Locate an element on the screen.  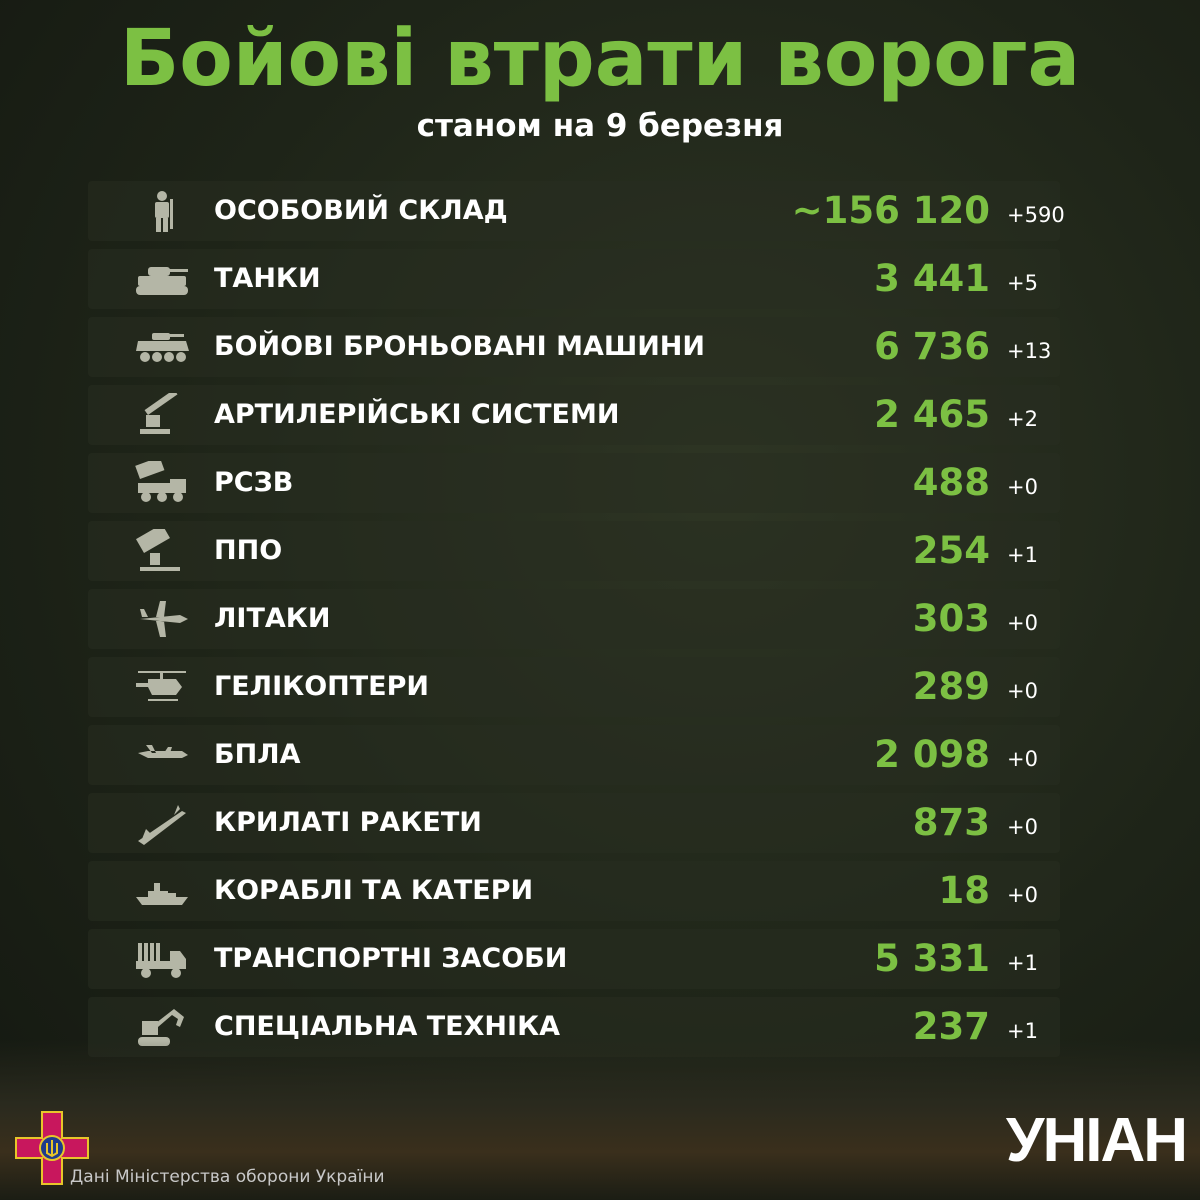
loss-row: ЛІТАКИ 303 +0 is located at coordinates (574, 619).